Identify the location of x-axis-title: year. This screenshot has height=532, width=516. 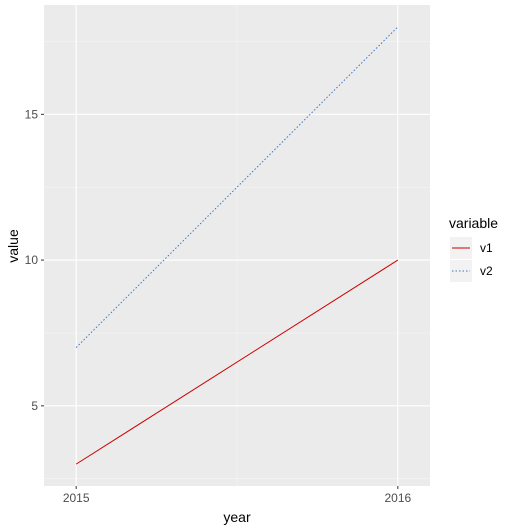
(237, 517).